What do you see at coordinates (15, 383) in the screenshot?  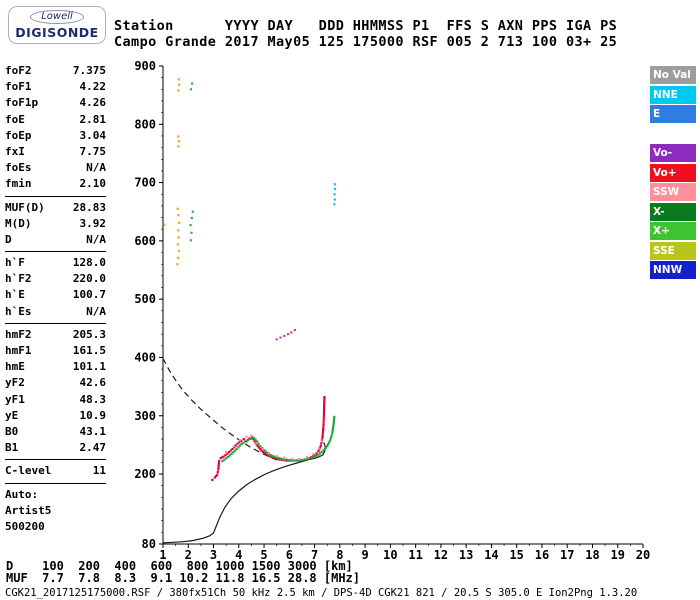 I see `parameter-label: yF2` at bounding box center [15, 383].